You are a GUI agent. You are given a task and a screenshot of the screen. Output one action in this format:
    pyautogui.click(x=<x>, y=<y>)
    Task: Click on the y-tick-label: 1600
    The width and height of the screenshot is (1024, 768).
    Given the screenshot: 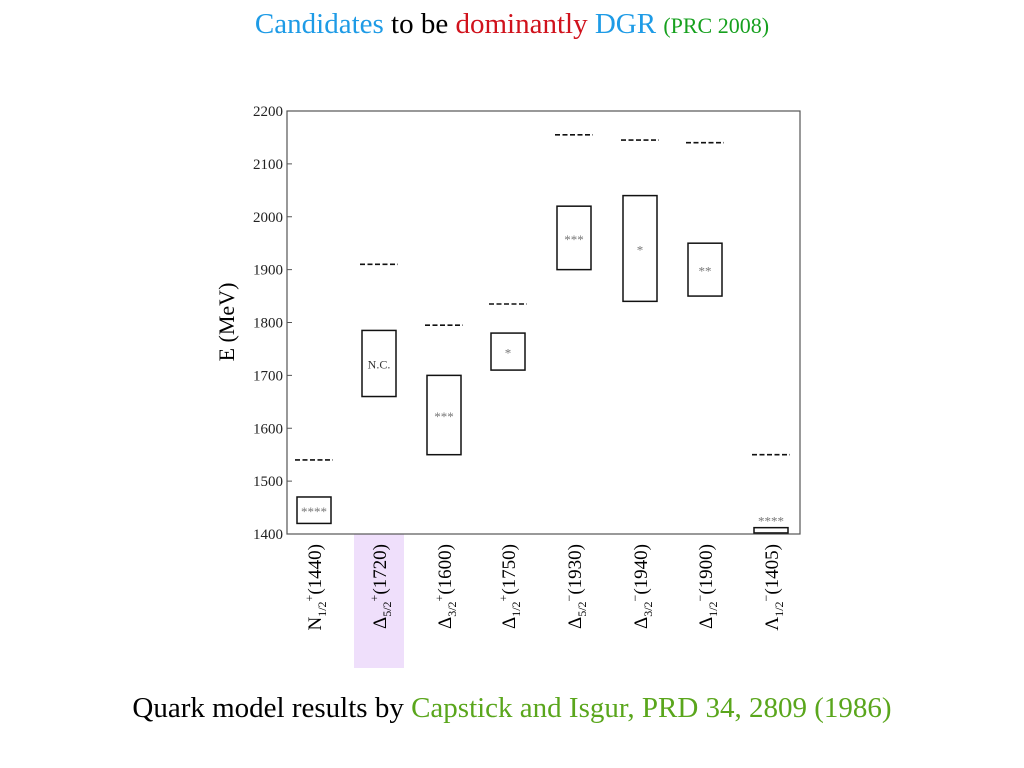 What is the action you would take?
    pyautogui.click(x=268, y=429)
    